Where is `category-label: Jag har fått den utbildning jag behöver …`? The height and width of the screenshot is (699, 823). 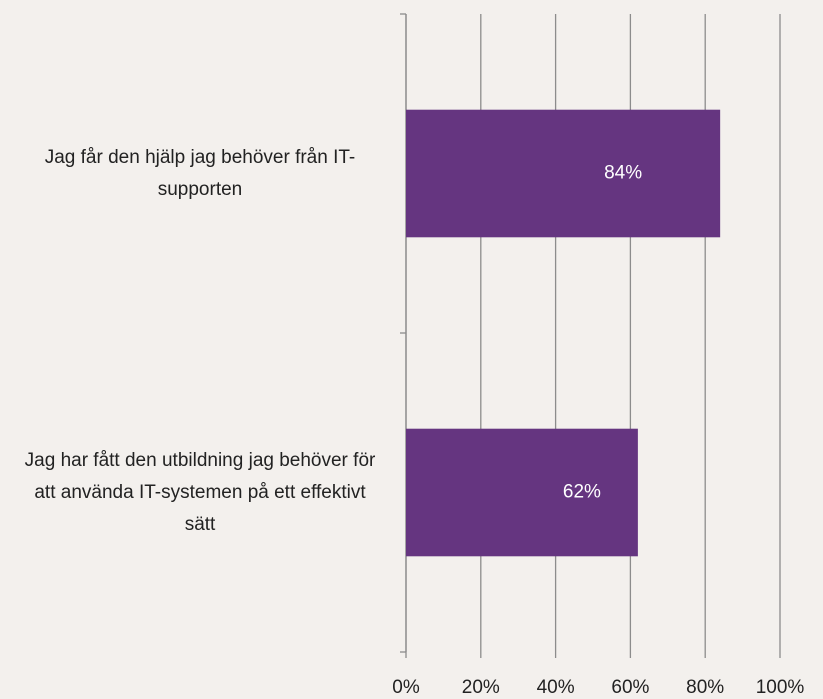 category-label: Jag har fått den utbildning jag behöver … is located at coordinates (200, 492).